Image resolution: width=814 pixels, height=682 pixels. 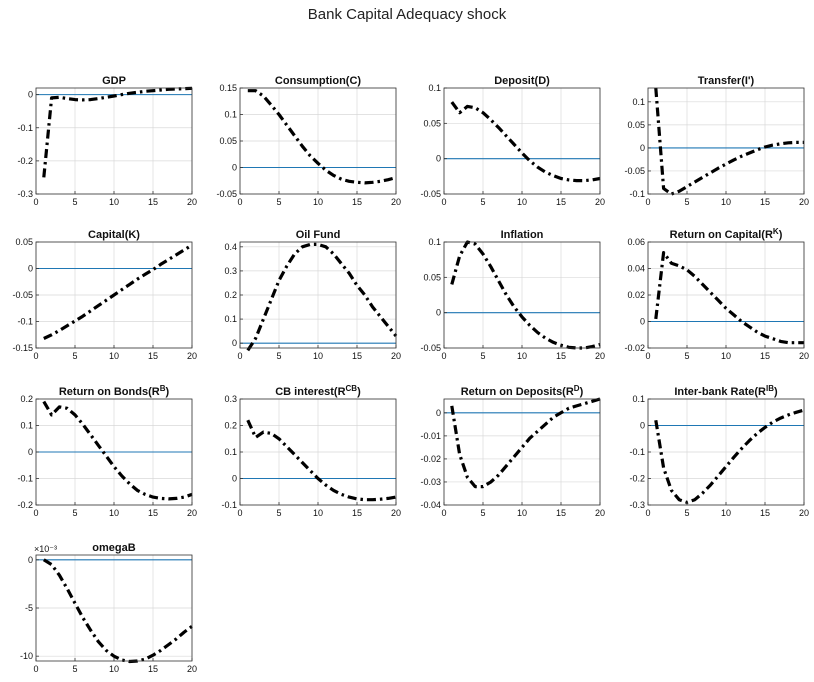 What do you see at coordinates (230, 399) in the screenshot?
I see `y-tick-label: 0.3` at bounding box center [230, 399].